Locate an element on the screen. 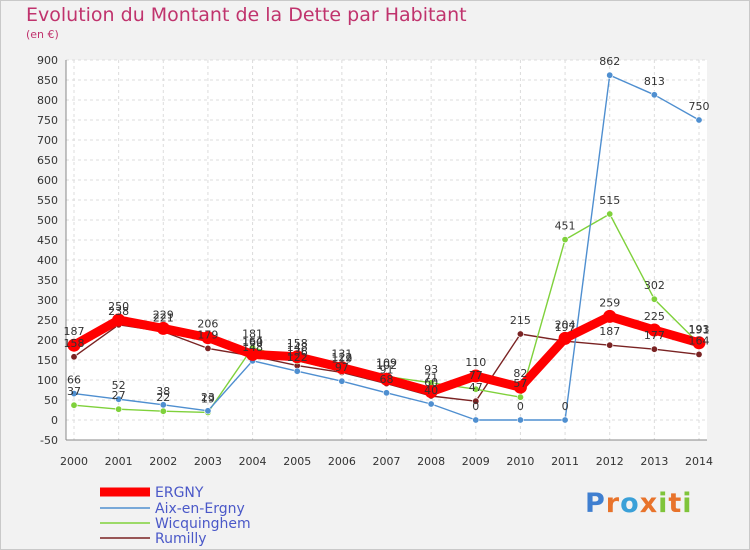 This screenshot has height=550, width=750. x-tick-label: 2005 is located at coordinates (297, 461).